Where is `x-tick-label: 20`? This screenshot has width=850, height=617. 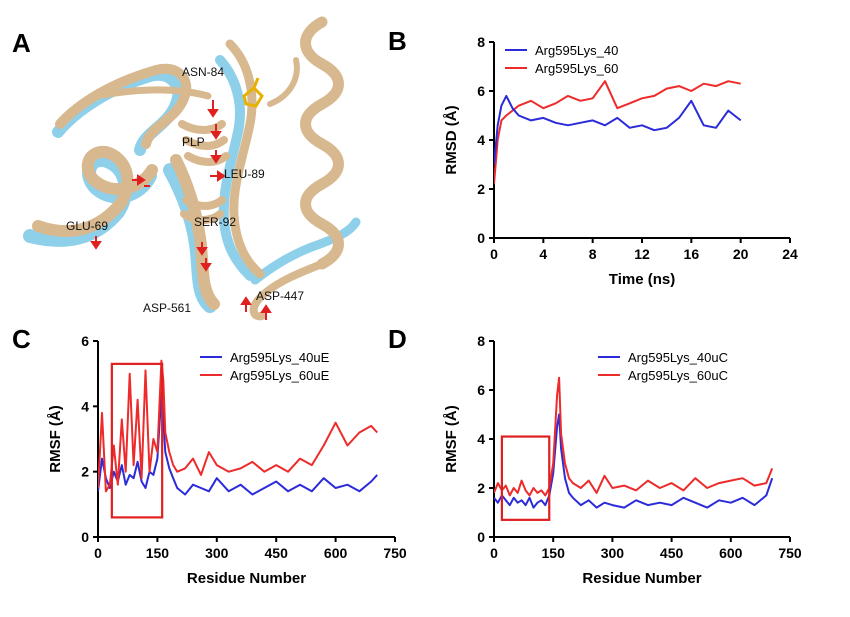
x-tick-label: 20 is located at coordinates (741, 254).